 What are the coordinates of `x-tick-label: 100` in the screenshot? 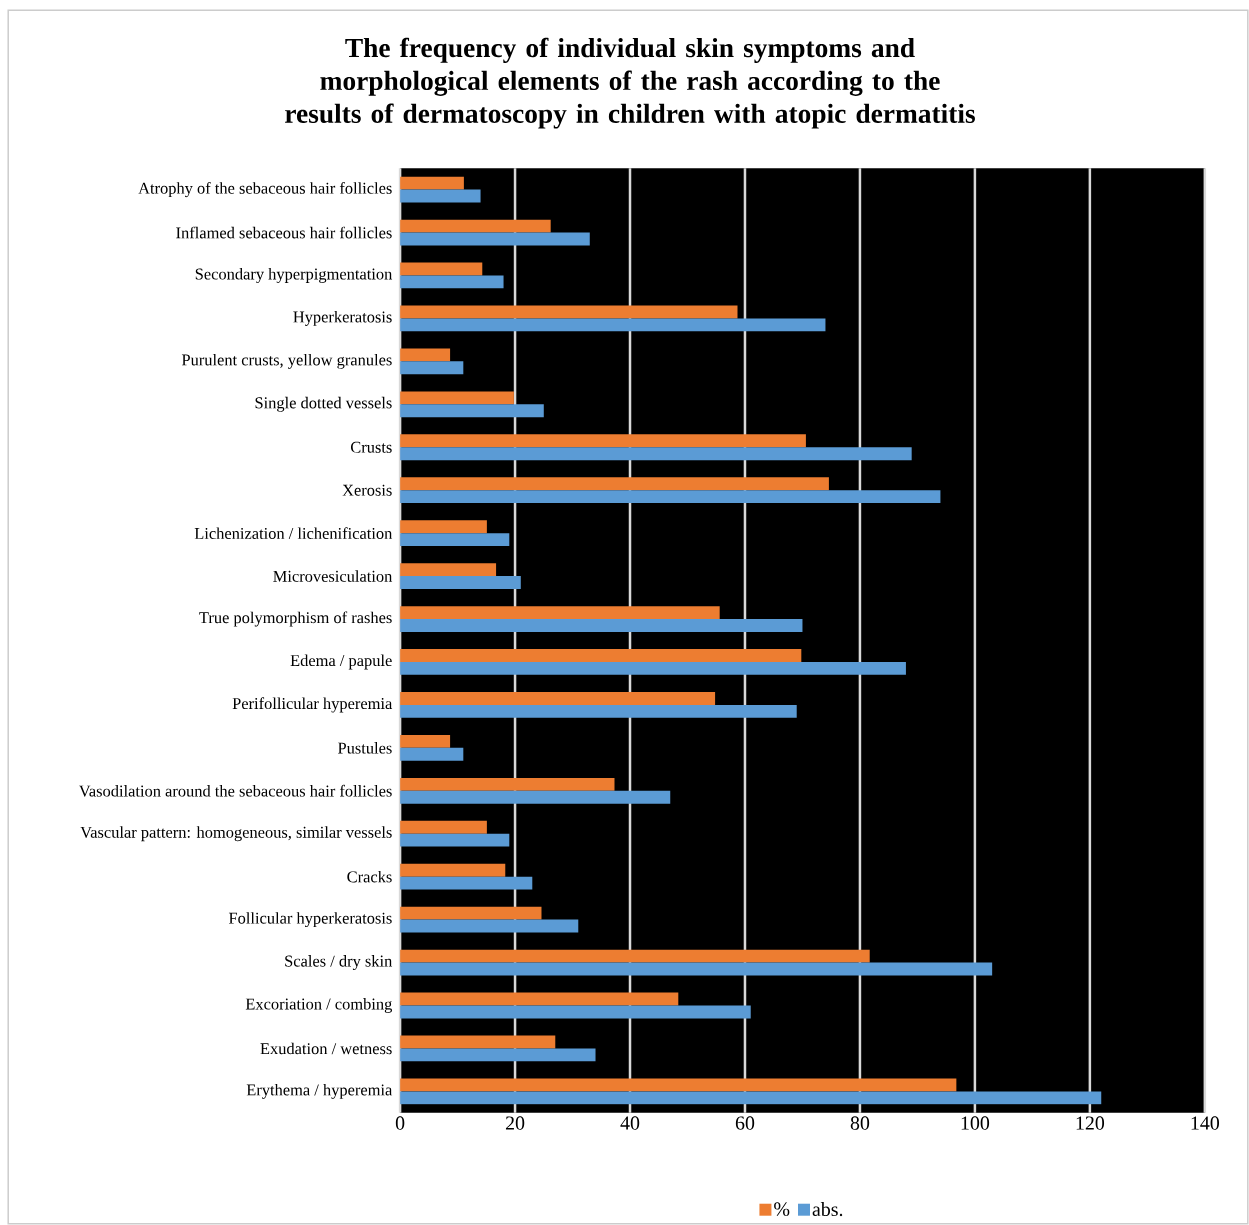 It's located at (975, 1123).